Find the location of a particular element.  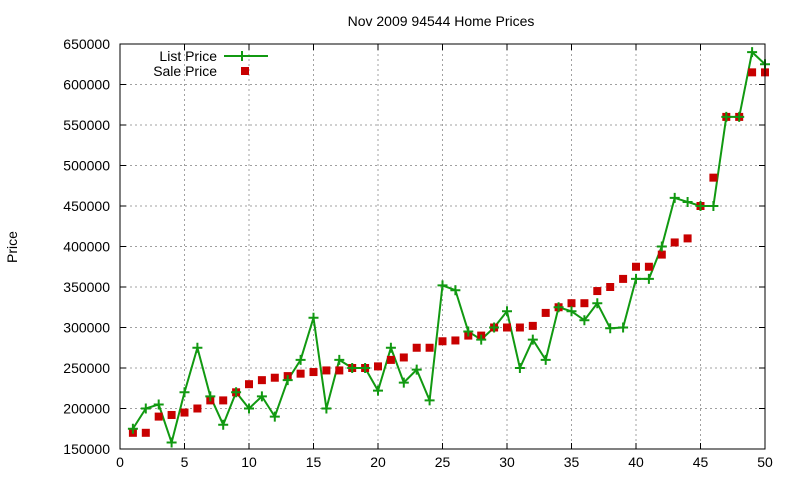

legend-marker-list-price is located at coordinates (242, 56).